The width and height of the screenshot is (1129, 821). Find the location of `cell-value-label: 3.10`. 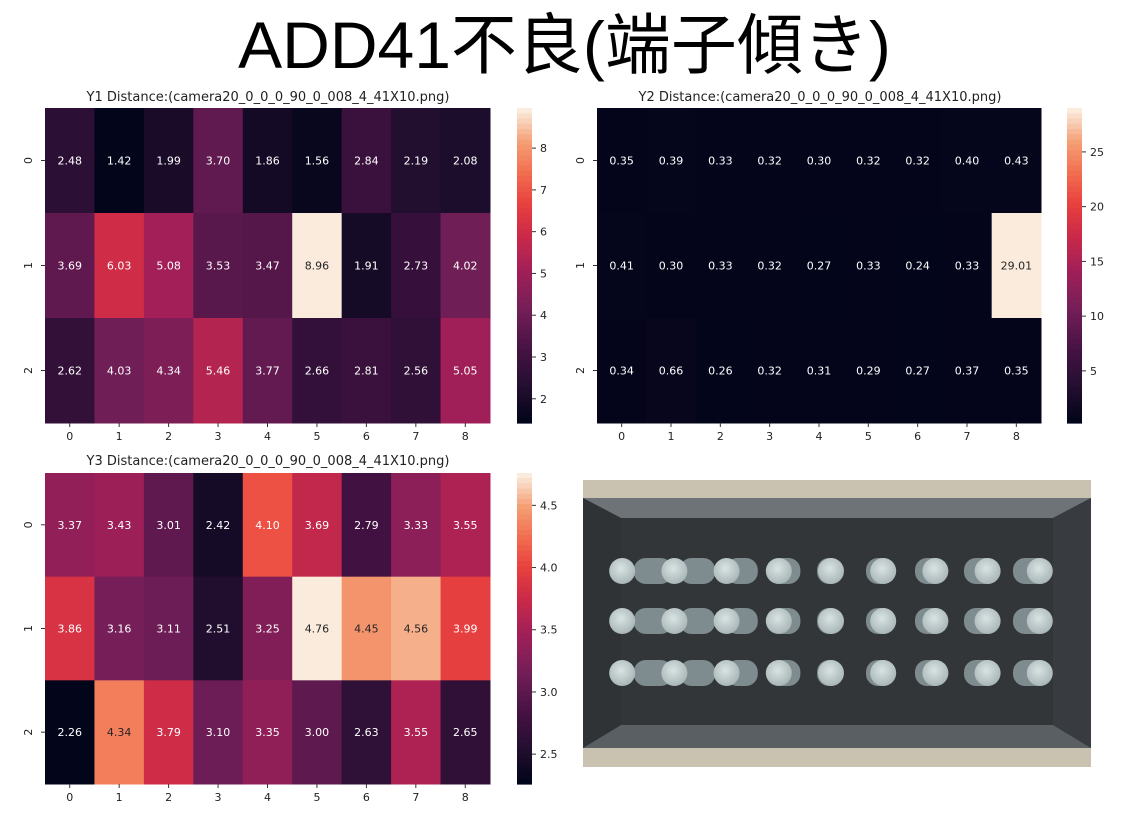

cell-value-label: 3.10 is located at coordinates (218, 732).